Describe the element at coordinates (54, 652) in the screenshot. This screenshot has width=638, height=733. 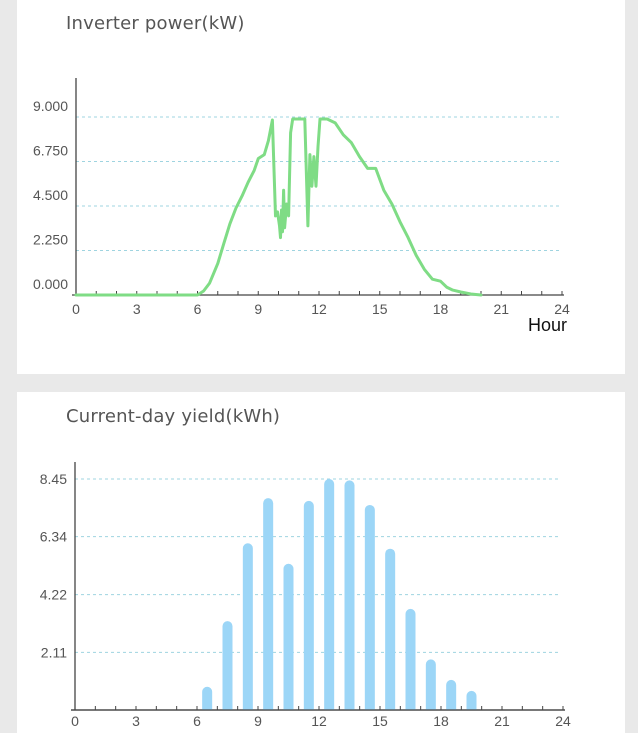
I see `y-tick-label: 2.11` at that location.